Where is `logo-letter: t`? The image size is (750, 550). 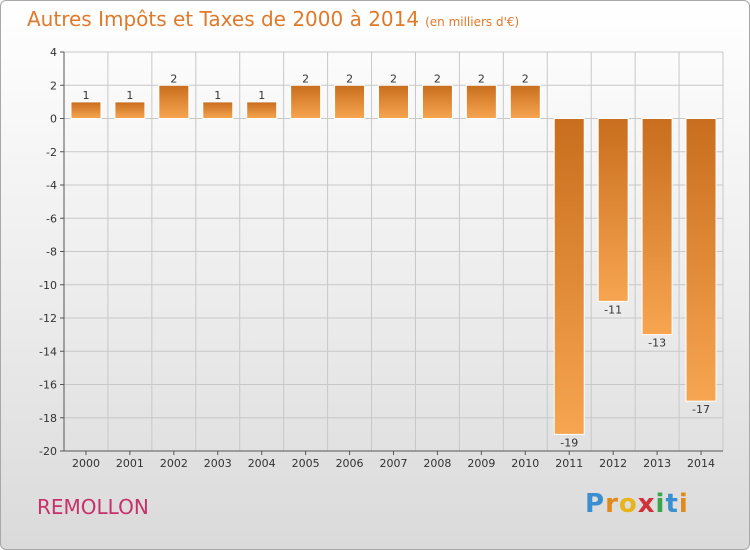 logo-letter: t is located at coordinates (672, 504).